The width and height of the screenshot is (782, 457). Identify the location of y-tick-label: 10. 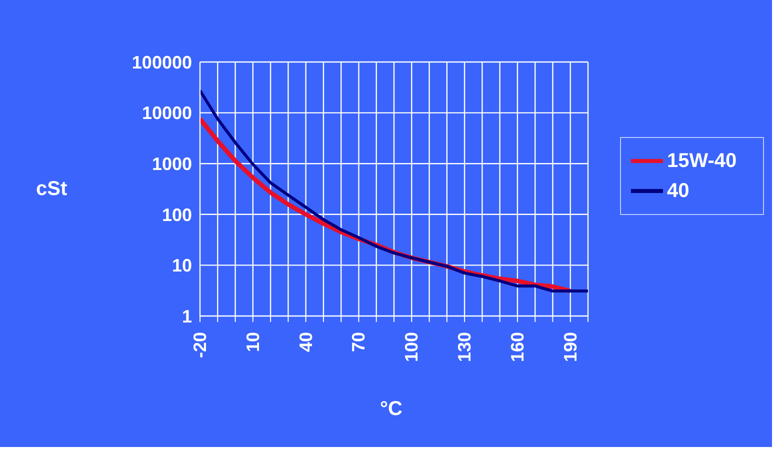
(182, 266).